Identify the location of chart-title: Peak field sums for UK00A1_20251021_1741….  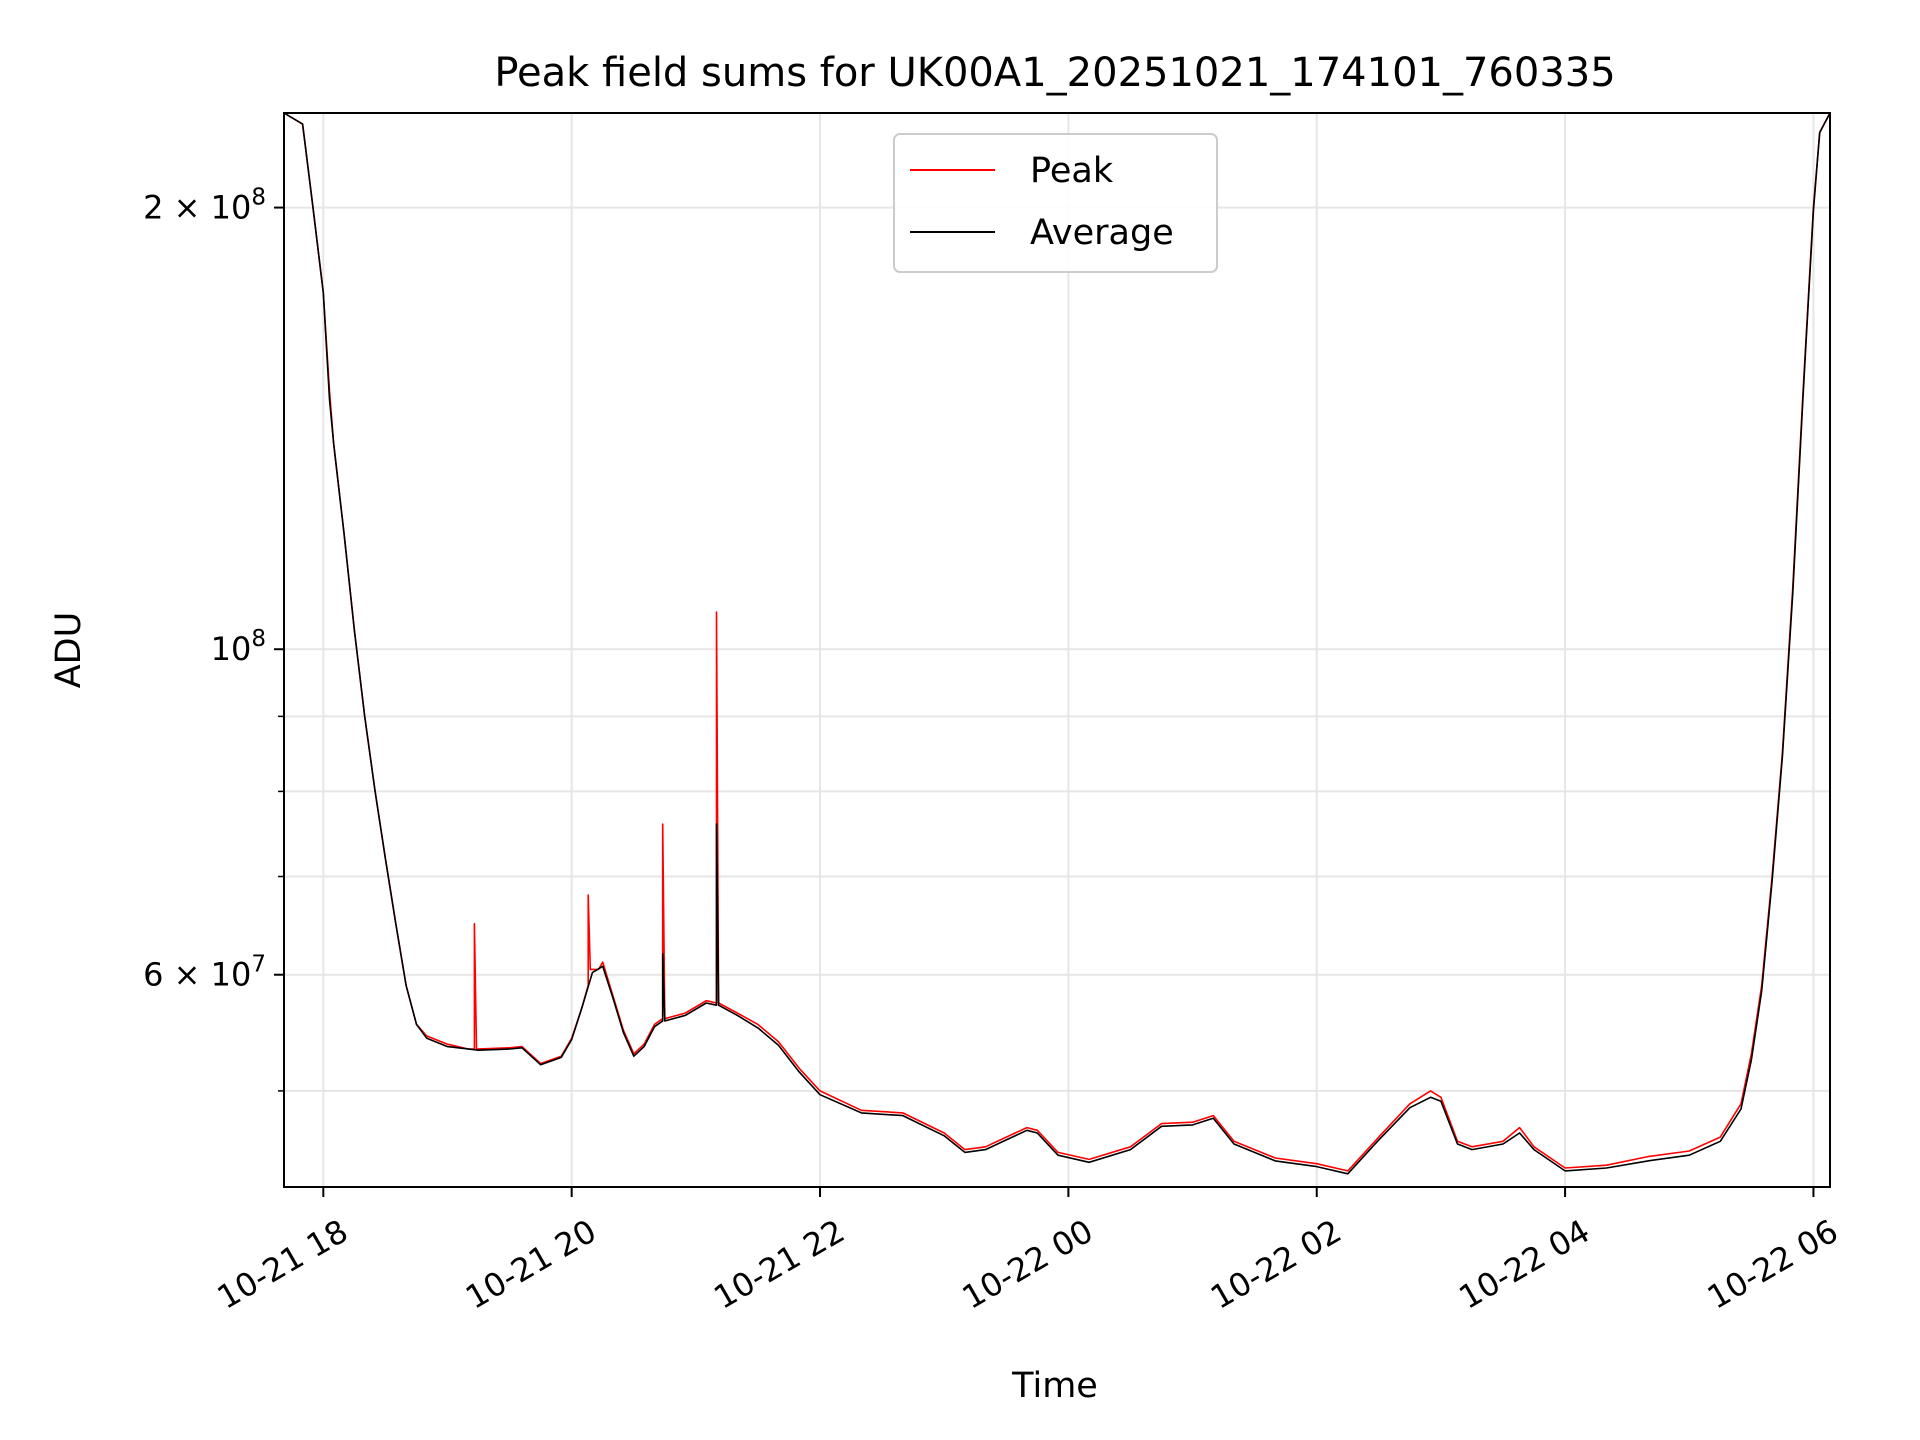
(1054, 73).